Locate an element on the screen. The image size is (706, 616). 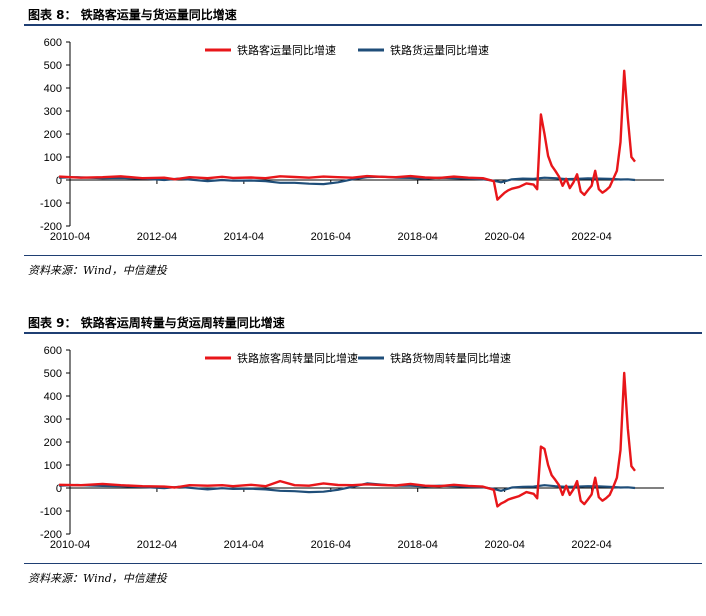
chart-title: 铁路客运量与货运量同比增速 is located at coordinates (158, 15).